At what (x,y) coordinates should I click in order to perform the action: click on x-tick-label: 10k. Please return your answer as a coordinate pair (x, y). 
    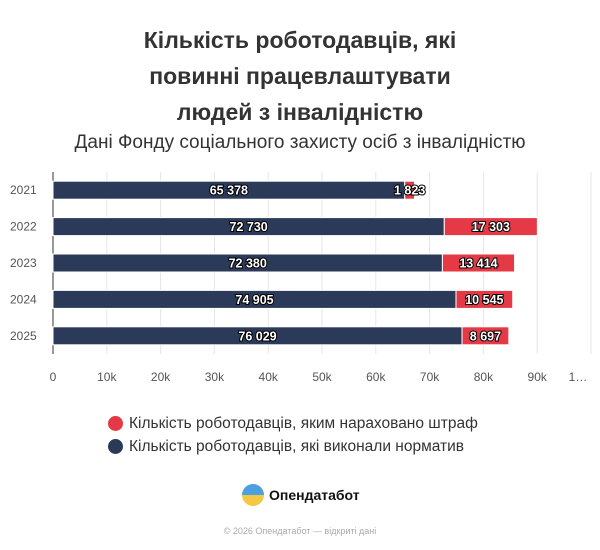
    Looking at the image, I should click on (107, 377).